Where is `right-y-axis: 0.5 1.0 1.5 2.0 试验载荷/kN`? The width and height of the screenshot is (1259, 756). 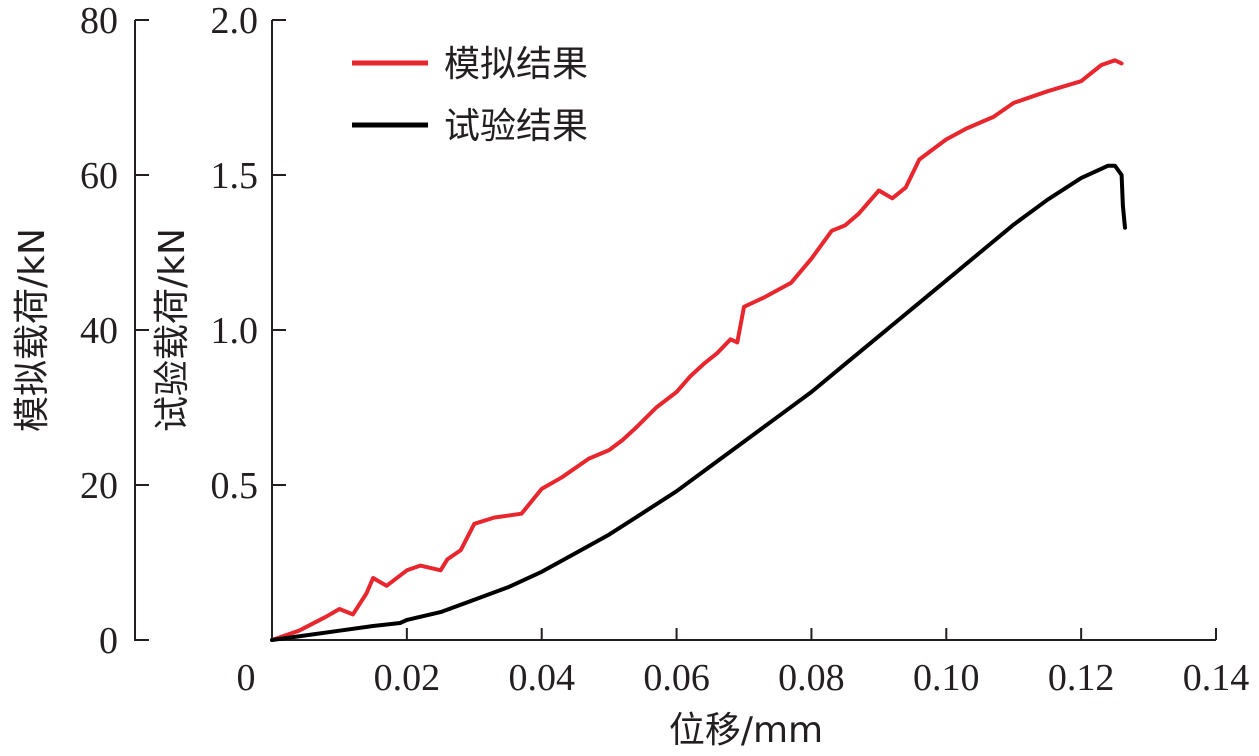
right-y-axis: 0.5 1.0 1.5 2.0 试验载荷/kN is located at coordinates (219, 320).